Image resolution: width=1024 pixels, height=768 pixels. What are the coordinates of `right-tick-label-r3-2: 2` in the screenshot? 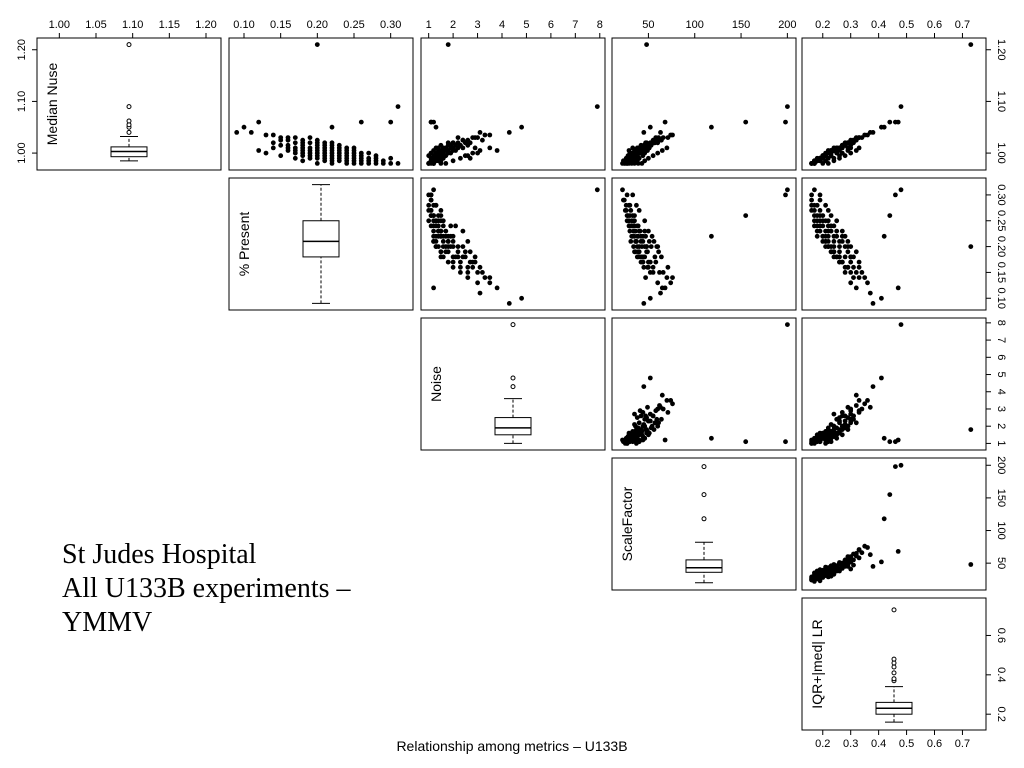 It's located at (1001, 426).